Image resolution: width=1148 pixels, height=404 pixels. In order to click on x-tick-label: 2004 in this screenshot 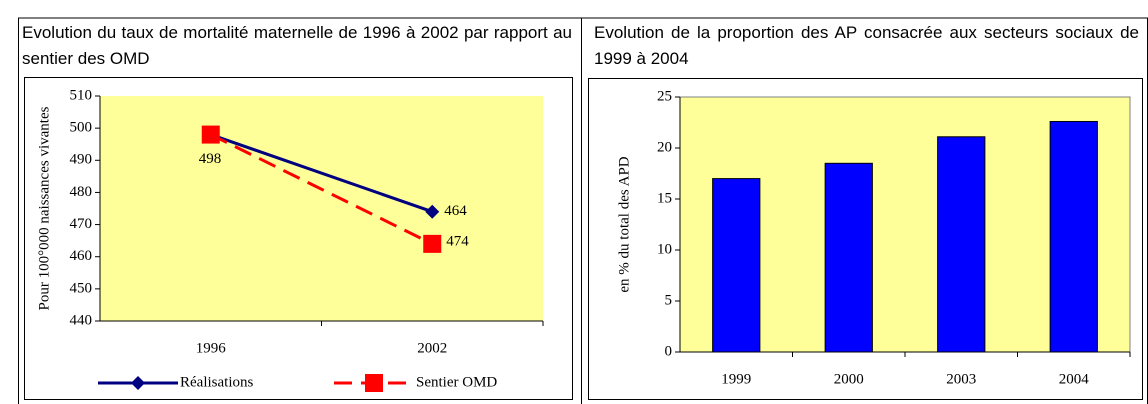, I will do `click(1074, 379)`.